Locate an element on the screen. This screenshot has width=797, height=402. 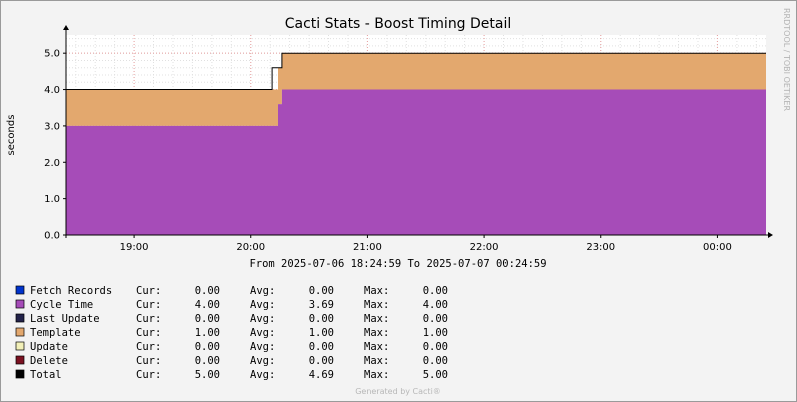
legend-cur-value: 4.00 is located at coordinates (207, 305).